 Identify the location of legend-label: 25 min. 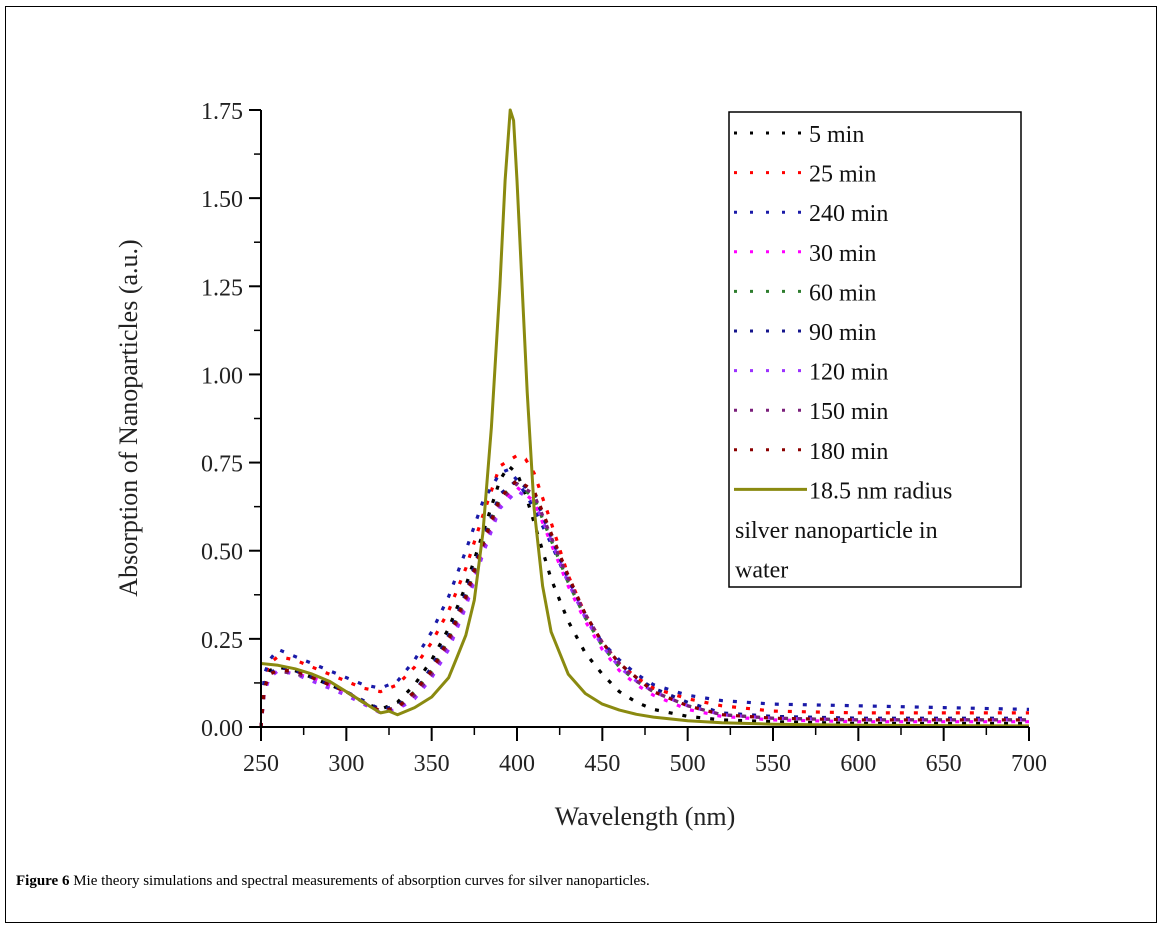
(842, 175).